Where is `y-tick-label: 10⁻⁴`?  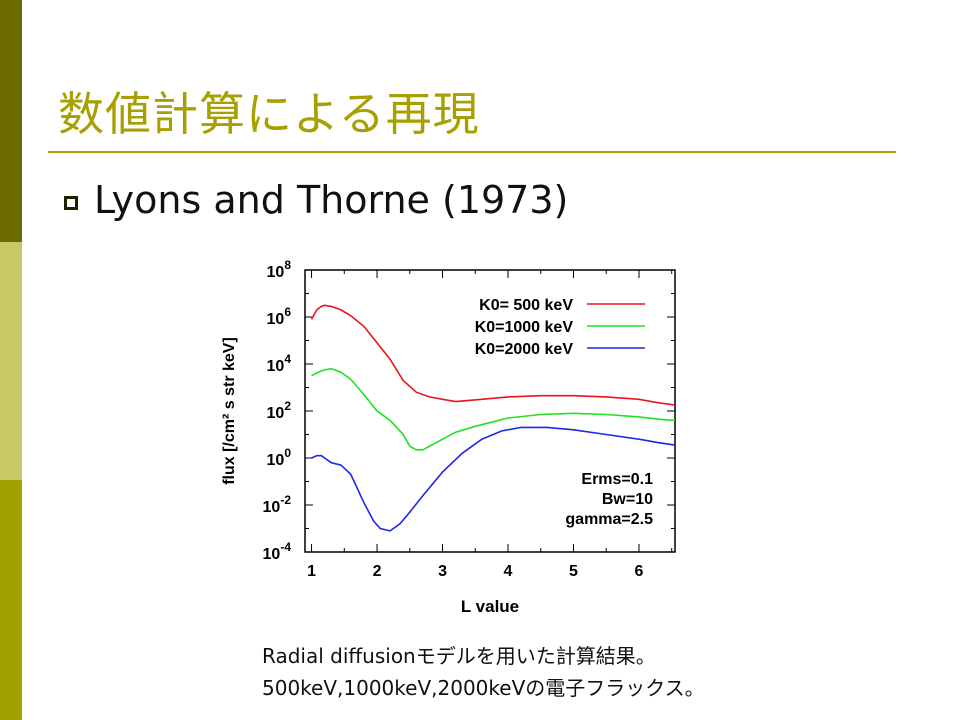
y-tick-label: 10⁻⁴ is located at coordinates (277, 551).